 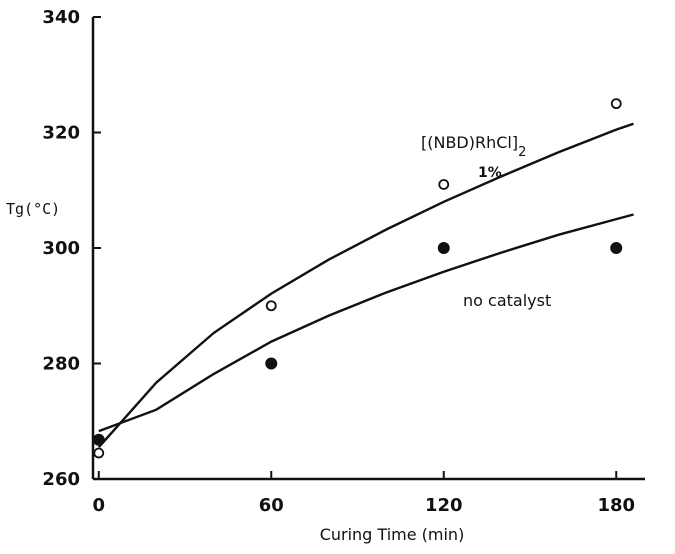 I want to click on y-tick-label: 260, so click(x=61, y=479).